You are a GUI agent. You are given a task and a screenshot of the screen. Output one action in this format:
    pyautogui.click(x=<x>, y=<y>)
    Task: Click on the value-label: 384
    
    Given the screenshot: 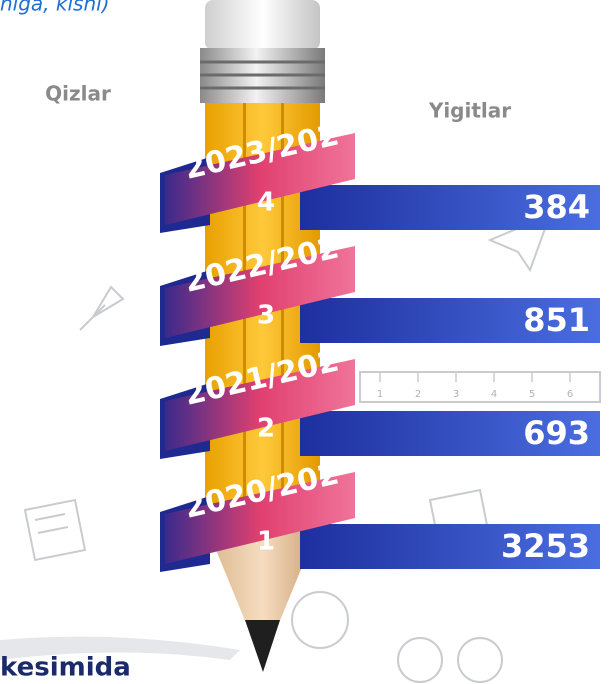 What is the action you would take?
    pyautogui.click(x=556, y=207)
    